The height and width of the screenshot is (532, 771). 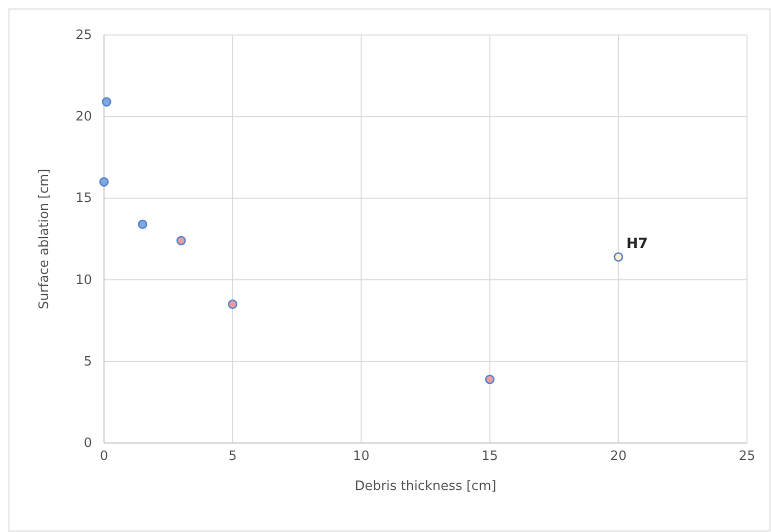 I want to click on x-tick-label: 20, so click(x=618, y=456).